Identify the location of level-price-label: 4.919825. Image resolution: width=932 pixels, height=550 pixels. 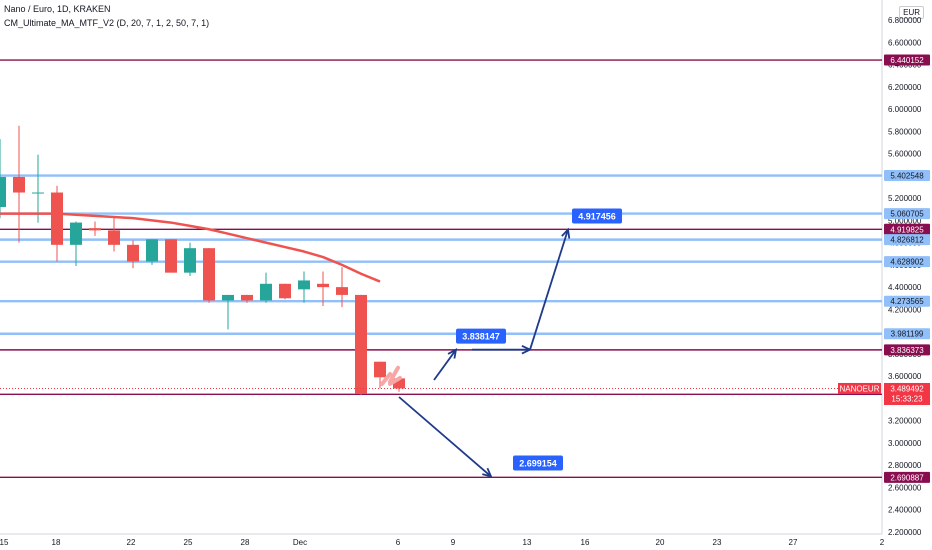
(907, 229).